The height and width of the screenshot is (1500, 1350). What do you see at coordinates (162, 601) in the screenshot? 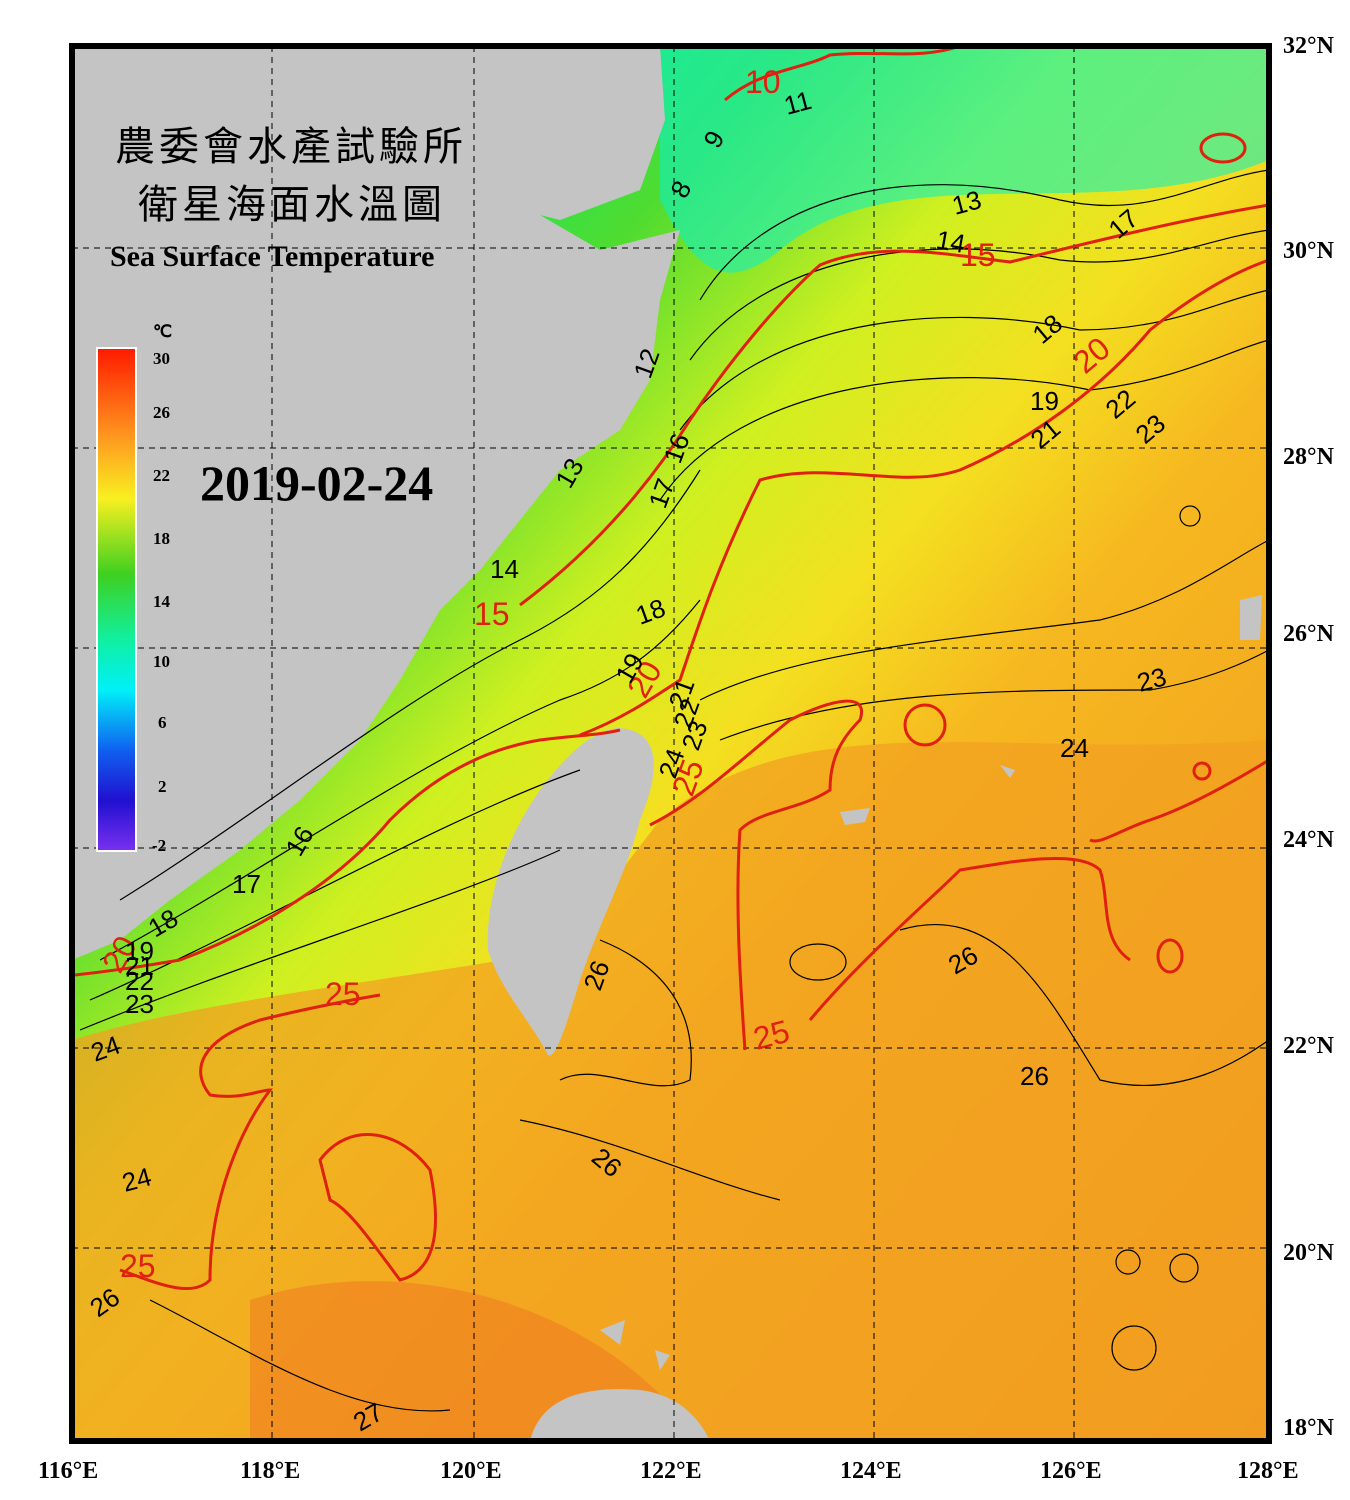
I see `colorbar-tick: 14` at bounding box center [162, 601].